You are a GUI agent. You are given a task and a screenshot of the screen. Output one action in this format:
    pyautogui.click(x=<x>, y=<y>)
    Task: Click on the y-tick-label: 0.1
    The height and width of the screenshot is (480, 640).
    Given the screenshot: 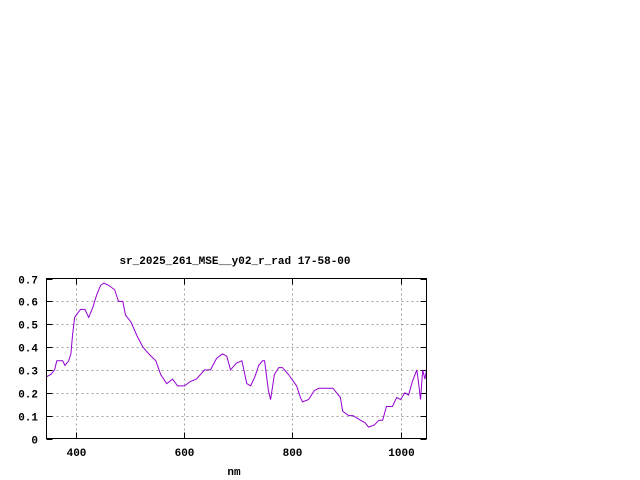 What is the action you would take?
    pyautogui.click(x=28, y=419)
    